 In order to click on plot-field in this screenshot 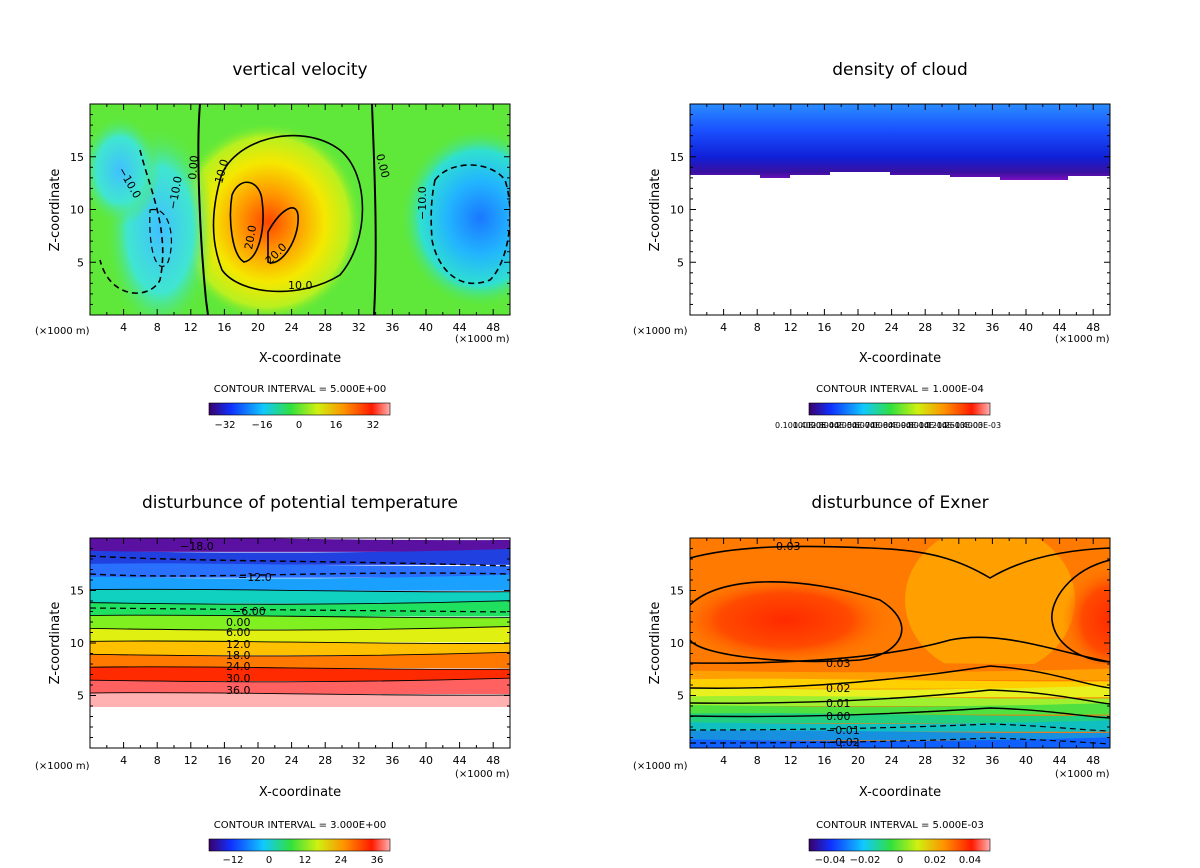, I will do `click(900, 643)`.